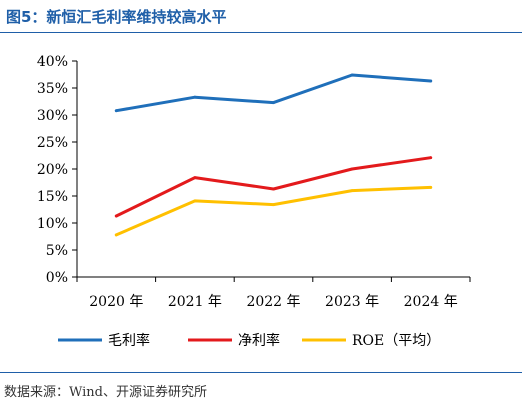 The image size is (522, 405). What do you see at coordinates (105, 392) in the screenshot?
I see `source-note: 数据来源：Wind、开源证券研究所` at bounding box center [105, 392].